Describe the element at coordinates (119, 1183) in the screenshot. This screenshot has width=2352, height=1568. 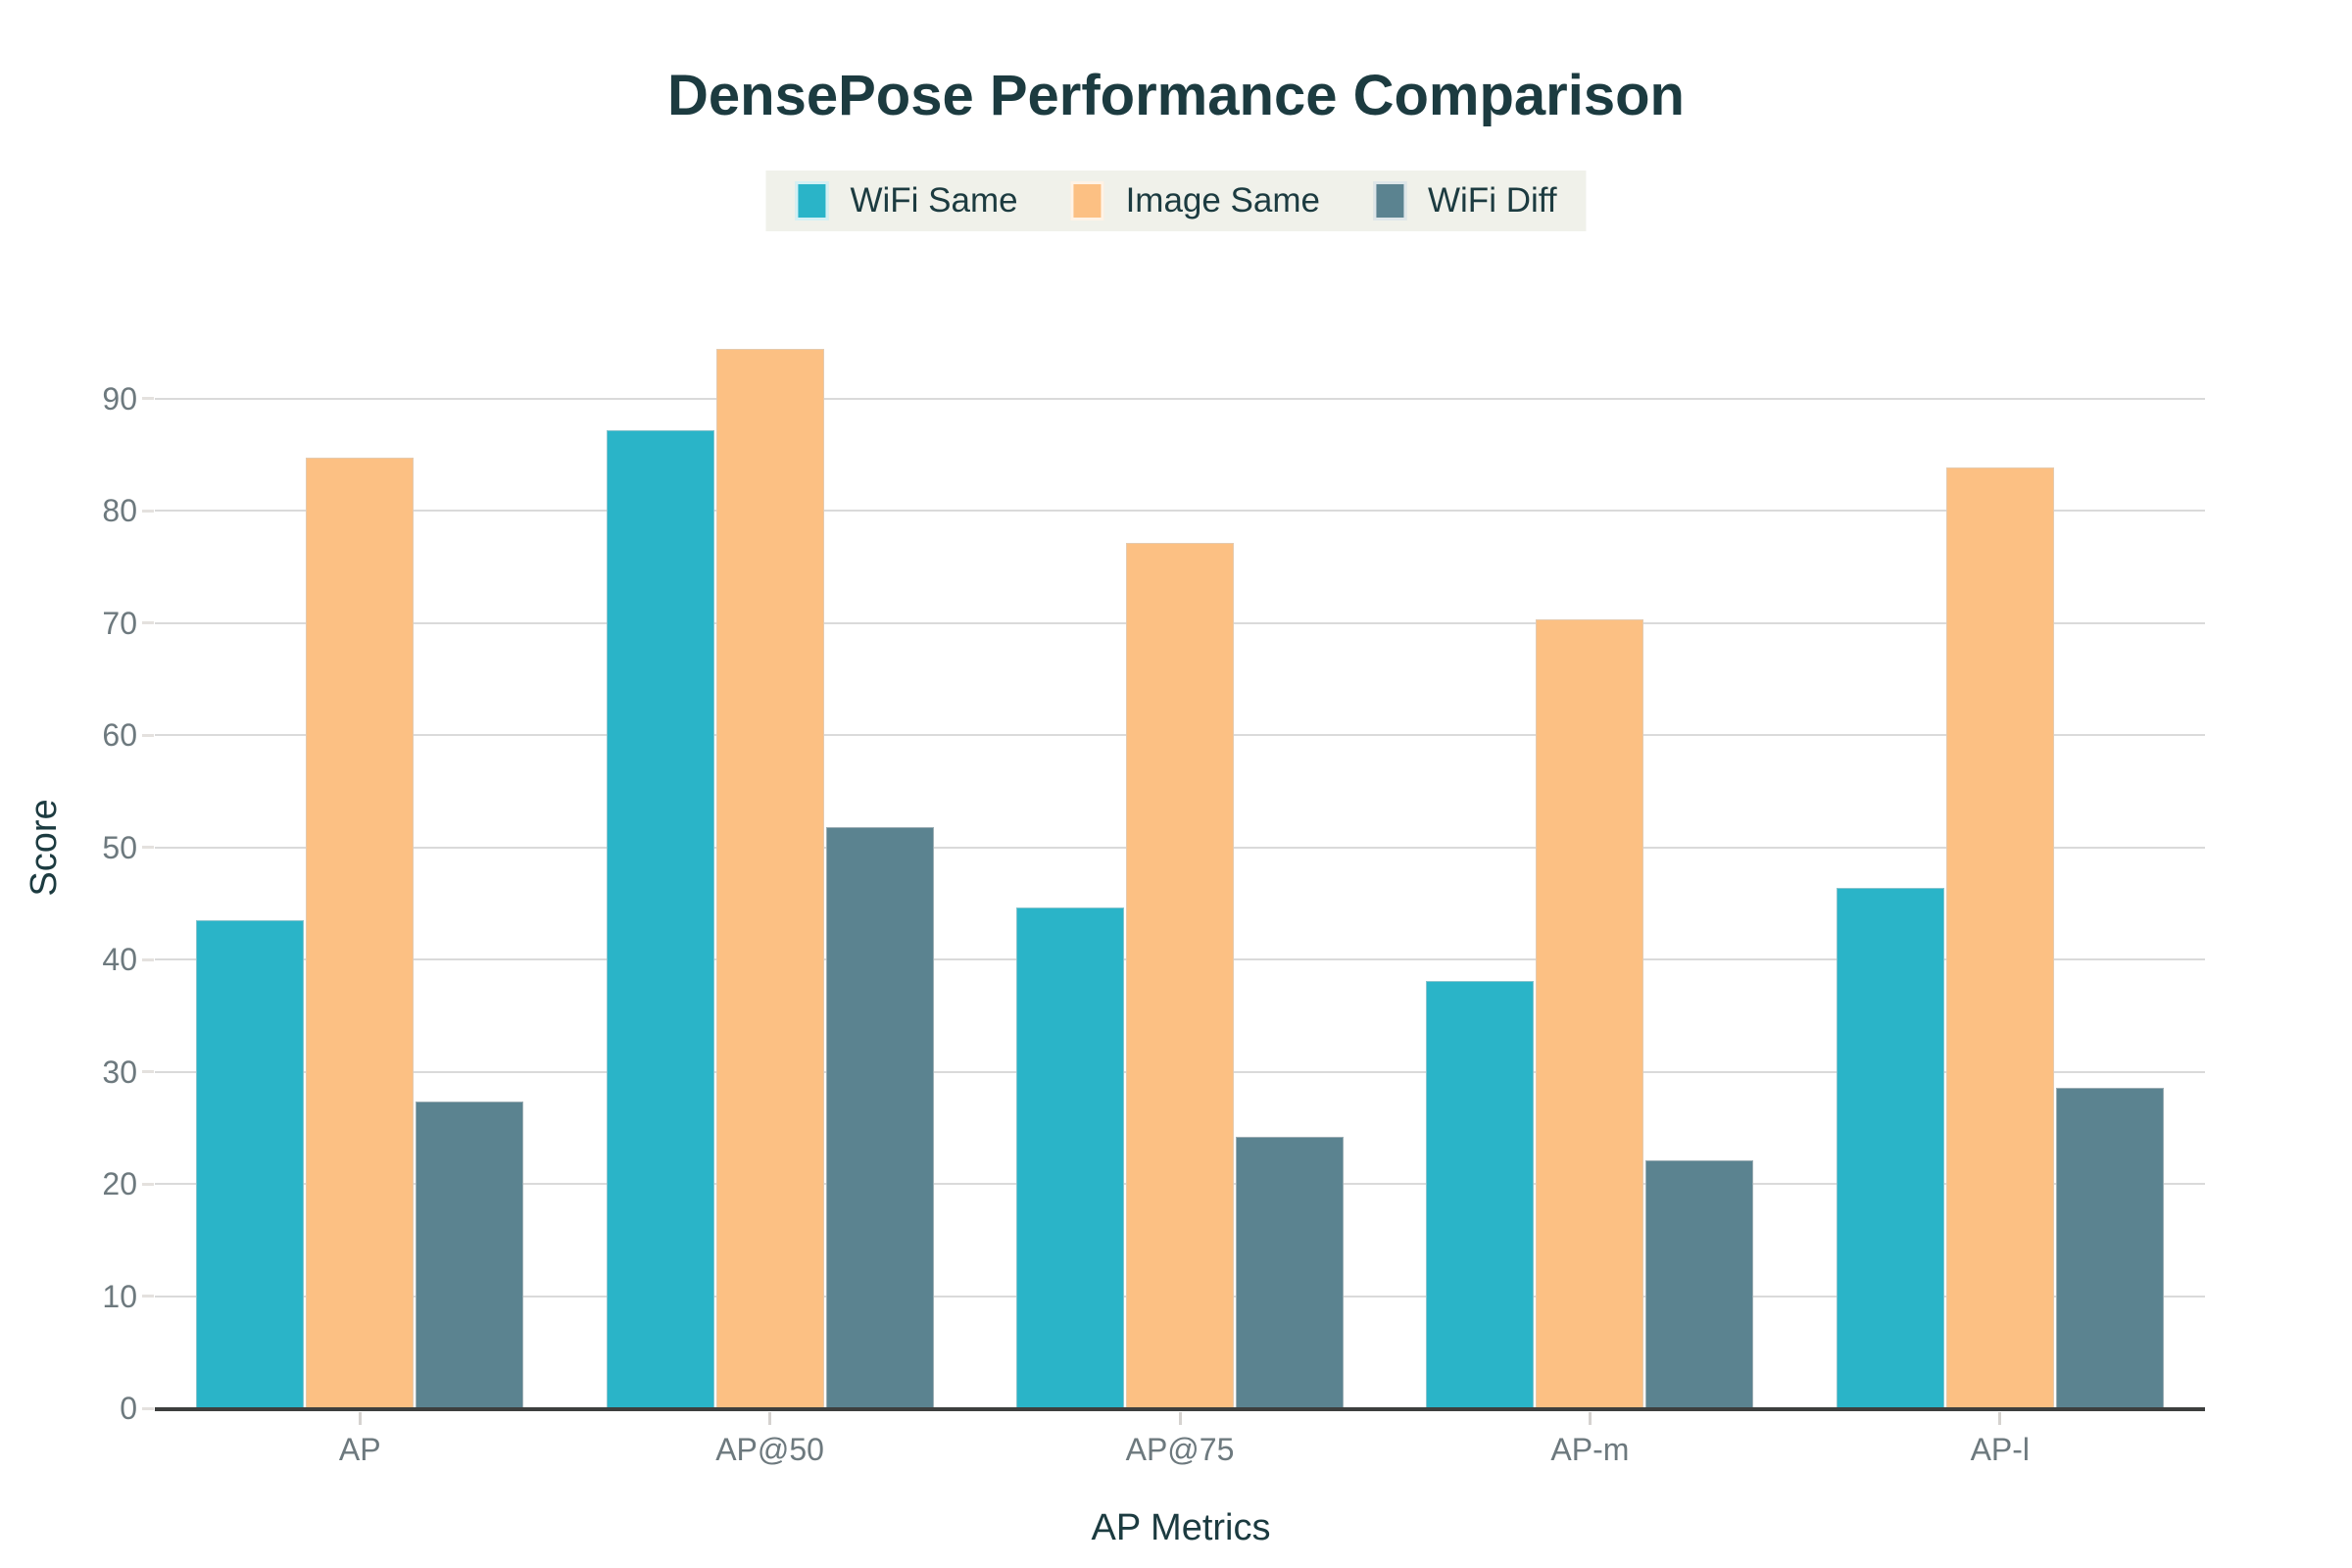
I see `y-tick-label-20: 20` at that location.